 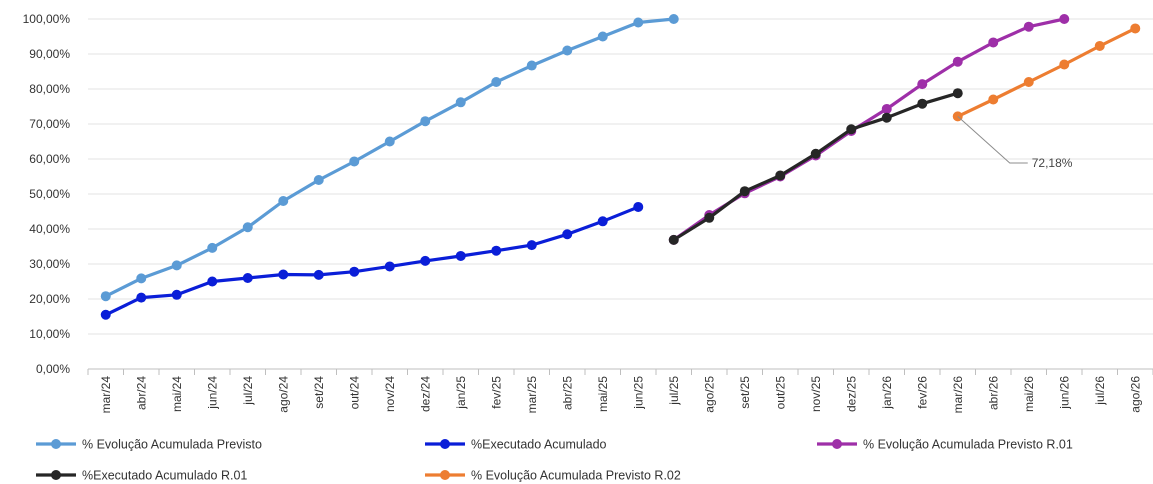 What do you see at coordinates (674, 391) in the screenshot?
I see `x-tick-label: jul/25` at bounding box center [674, 391].